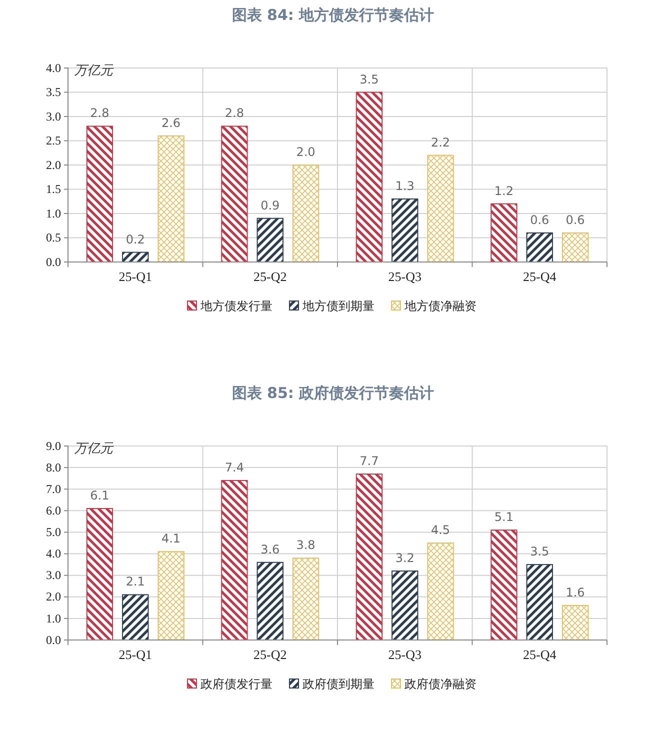 The height and width of the screenshot is (756, 667). What do you see at coordinates (53, 489) in the screenshot?
I see `y-tick-label: 7.0` at bounding box center [53, 489].